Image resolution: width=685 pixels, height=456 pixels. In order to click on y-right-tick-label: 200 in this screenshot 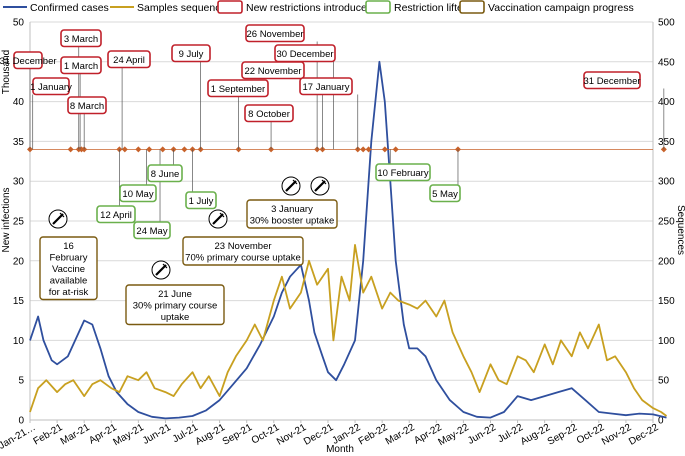, I will do `click(666, 261)`.